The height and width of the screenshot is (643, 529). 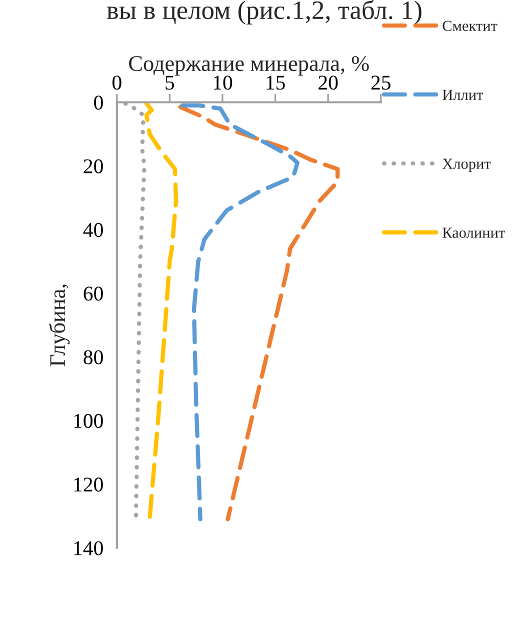 What do you see at coordinates (170, 83) in the screenshot?
I see `x-tick-label: 5` at bounding box center [170, 83].